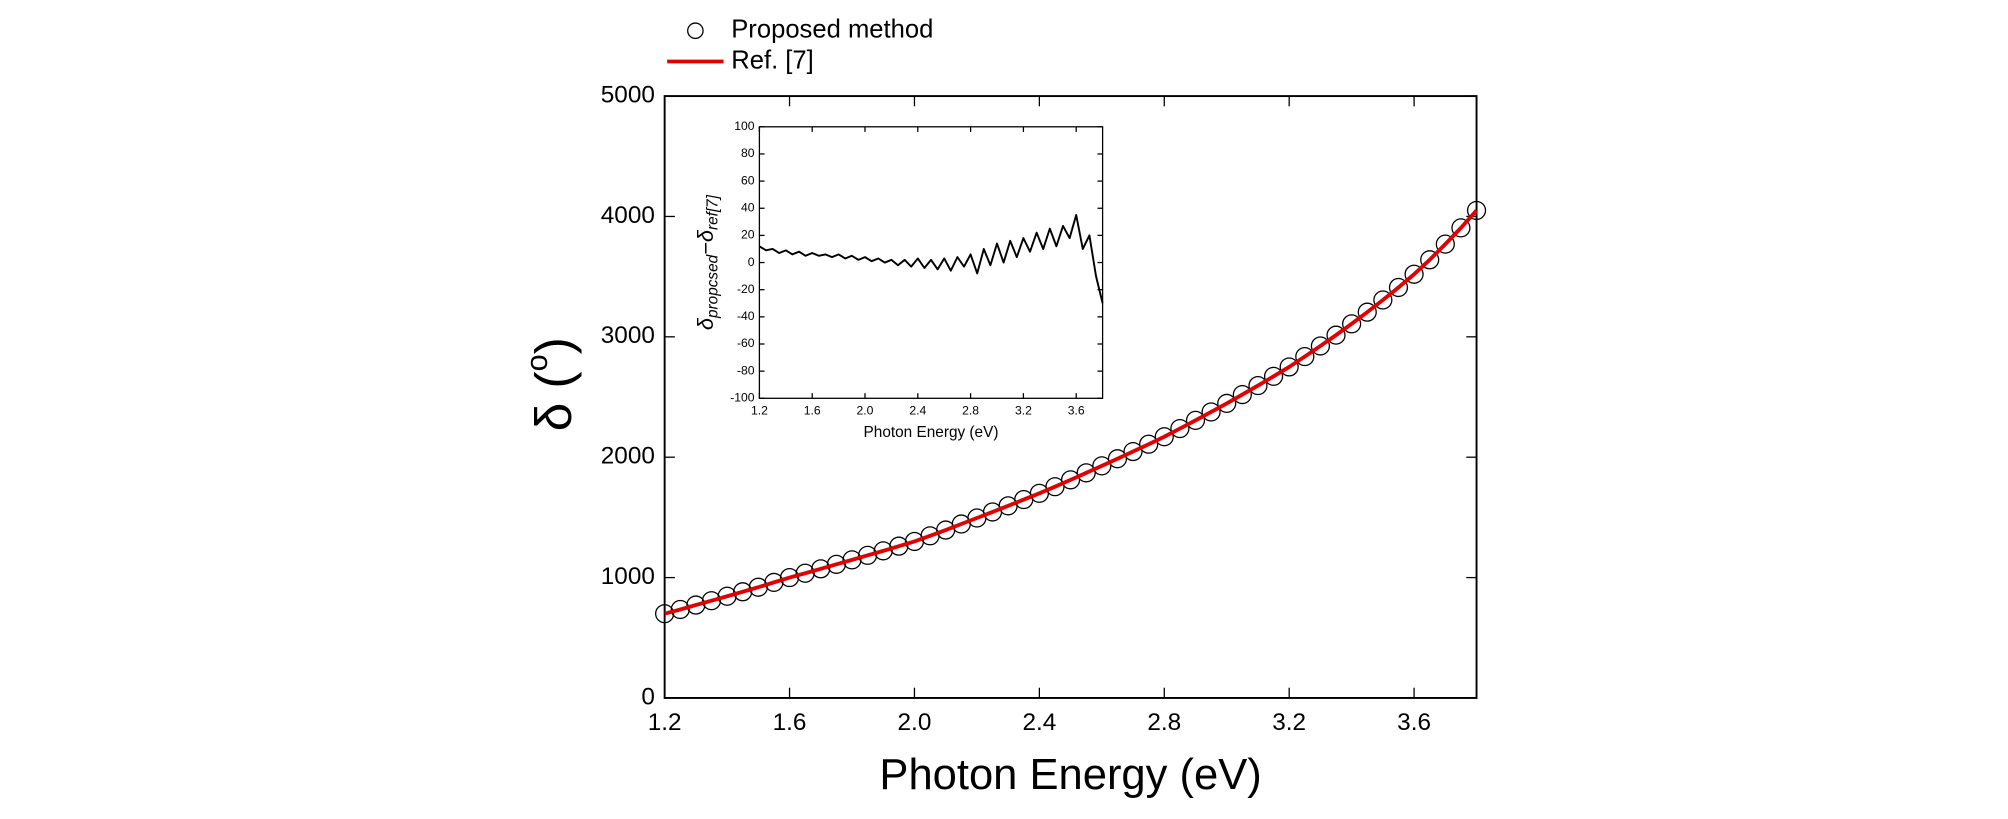  What do you see at coordinates (748, 207) in the screenshot?
I see `y-tick-label: 40` at bounding box center [748, 207].